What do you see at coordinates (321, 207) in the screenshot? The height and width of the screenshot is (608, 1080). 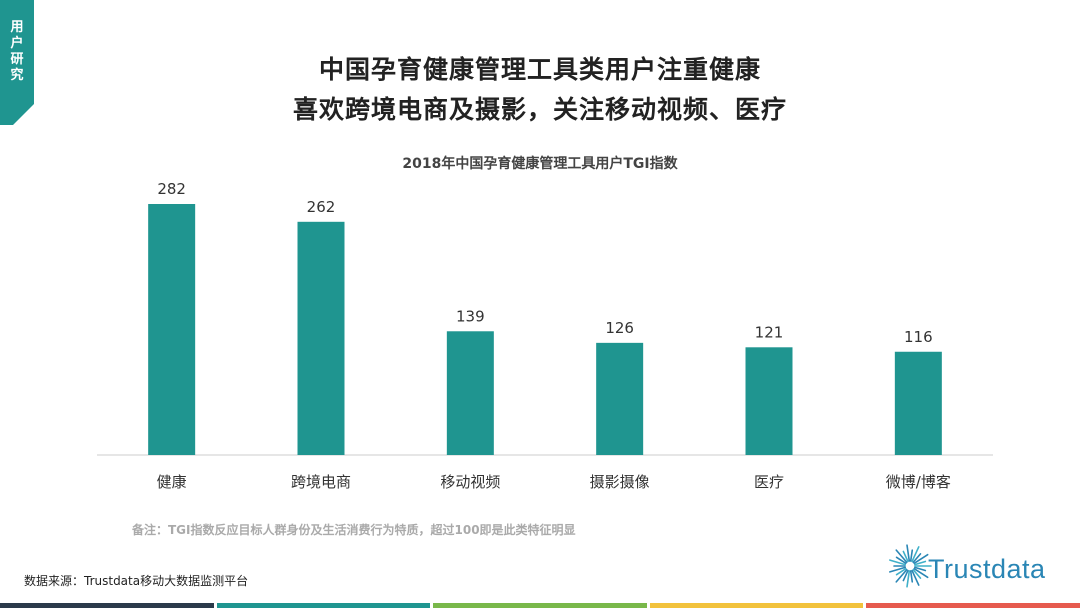 I see `value-label-1: 262` at bounding box center [321, 207].